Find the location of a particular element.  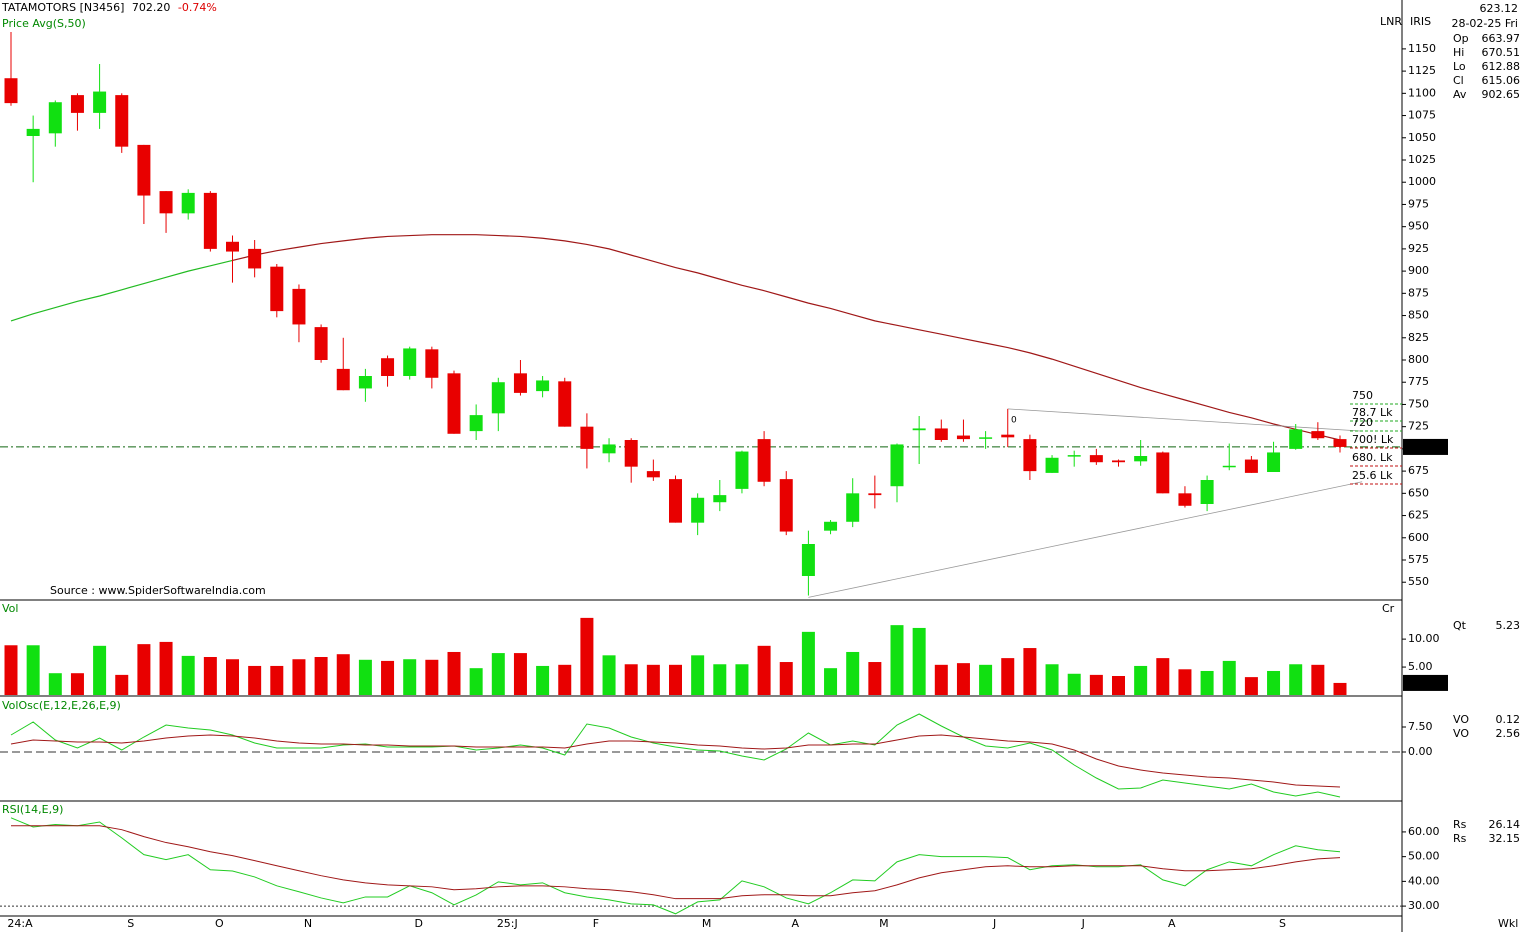

panel-title: Vol is located at coordinates (10, 608).